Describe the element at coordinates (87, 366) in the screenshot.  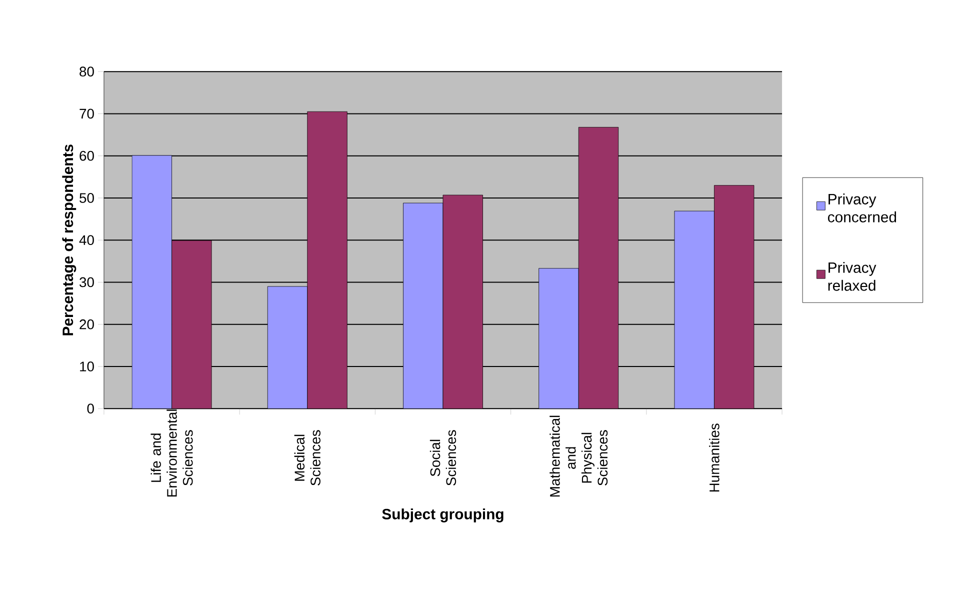
I see `y-tick-label: 10` at that location.